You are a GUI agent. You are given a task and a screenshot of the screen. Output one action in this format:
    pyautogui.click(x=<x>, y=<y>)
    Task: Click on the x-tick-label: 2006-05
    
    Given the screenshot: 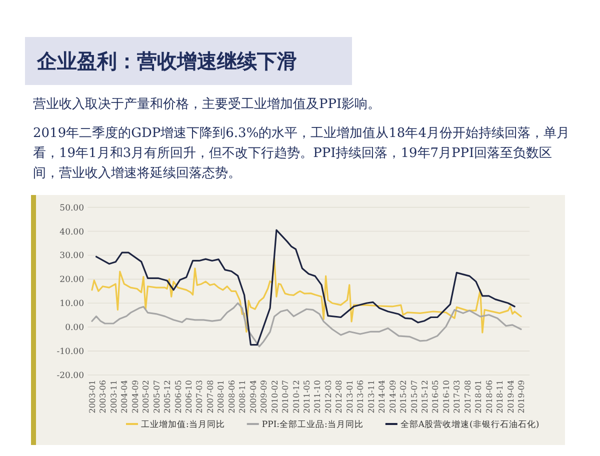 What is the action you would take?
    pyautogui.click(x=178, y=397)
    